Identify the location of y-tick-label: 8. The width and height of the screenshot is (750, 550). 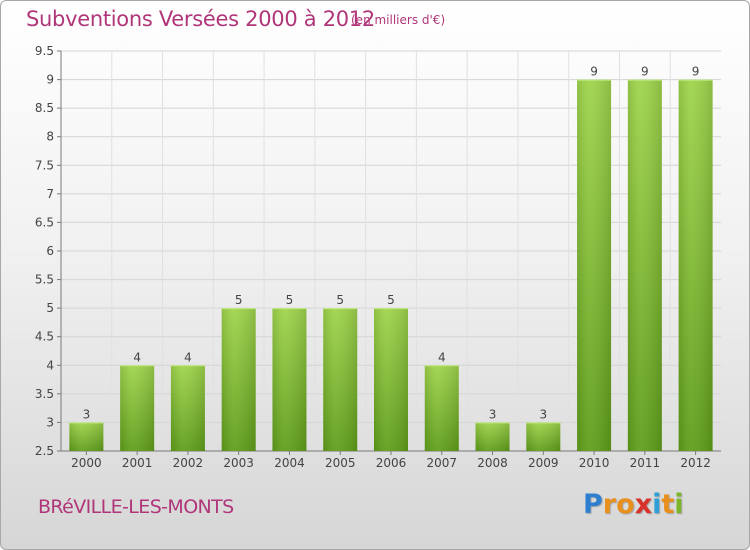
(50, 137).